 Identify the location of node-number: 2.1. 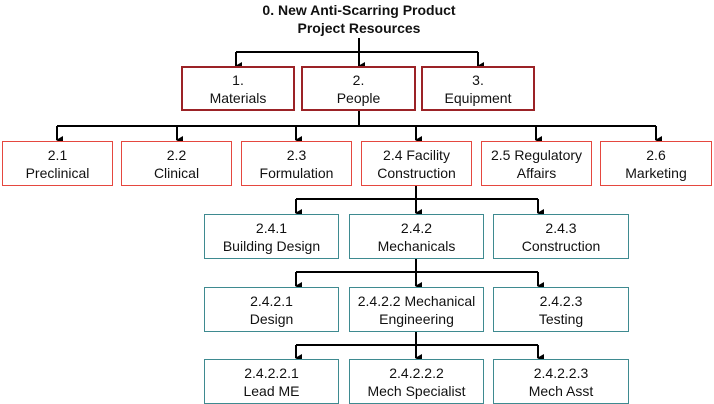
(57, 154).